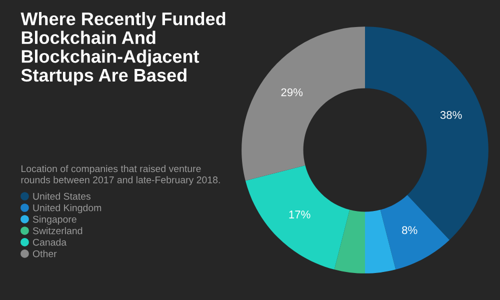  What do you see at coordinates (49, 242) in the screenshot?
I see `legend-label: Canada` at bounding box center [49, 242].